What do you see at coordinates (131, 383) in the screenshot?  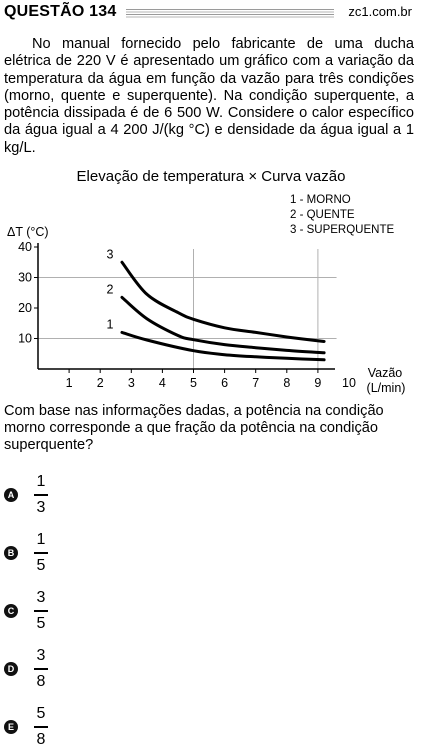 I see `x-tick-label: 3` at bounding box center [131, 383].